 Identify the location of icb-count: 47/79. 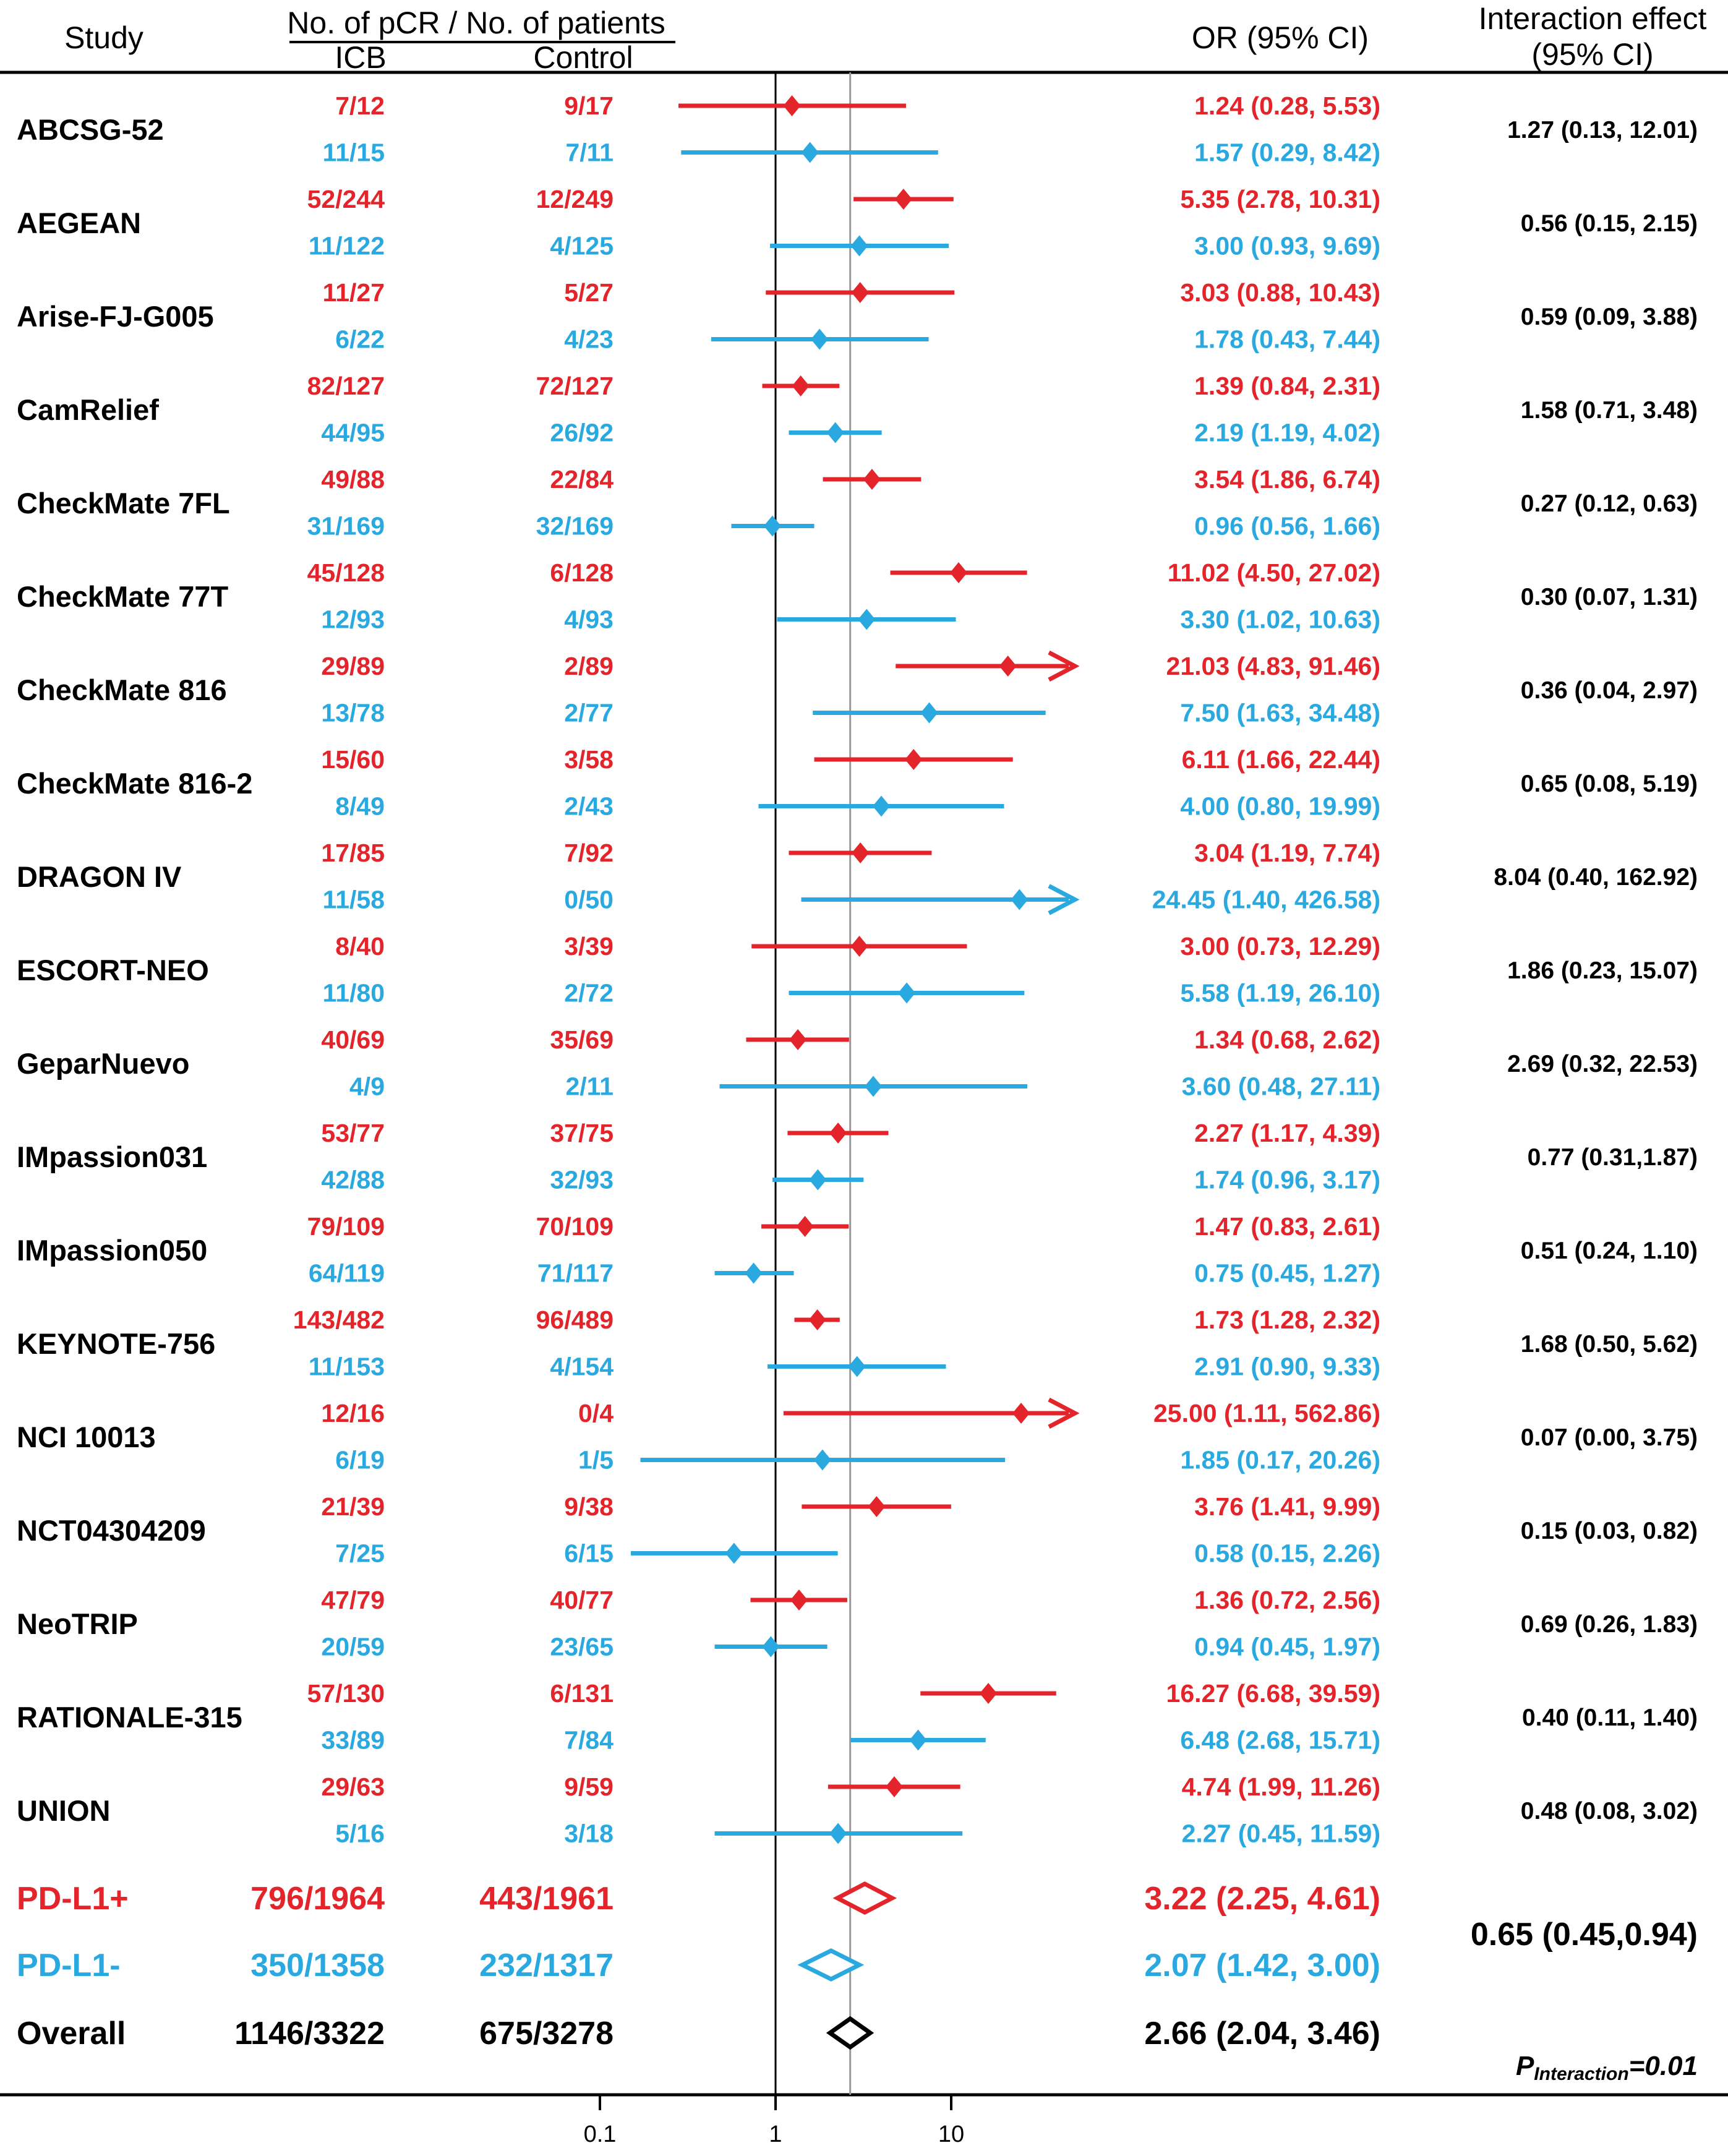
(353, 1600).